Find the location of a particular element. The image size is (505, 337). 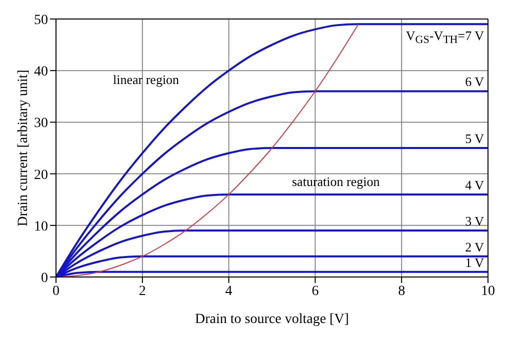

x-tick-label: 10 is located at coordinates (488, 291).